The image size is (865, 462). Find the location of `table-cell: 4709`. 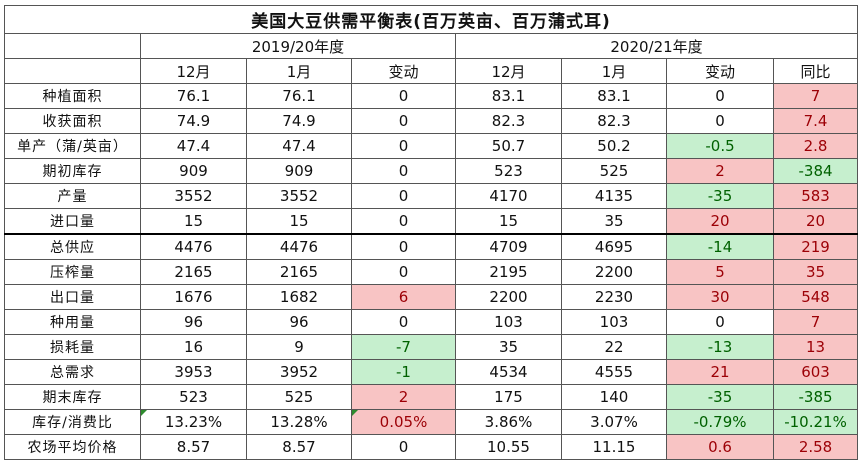

table-cell: 4709 is located at coordinates (508, 246).